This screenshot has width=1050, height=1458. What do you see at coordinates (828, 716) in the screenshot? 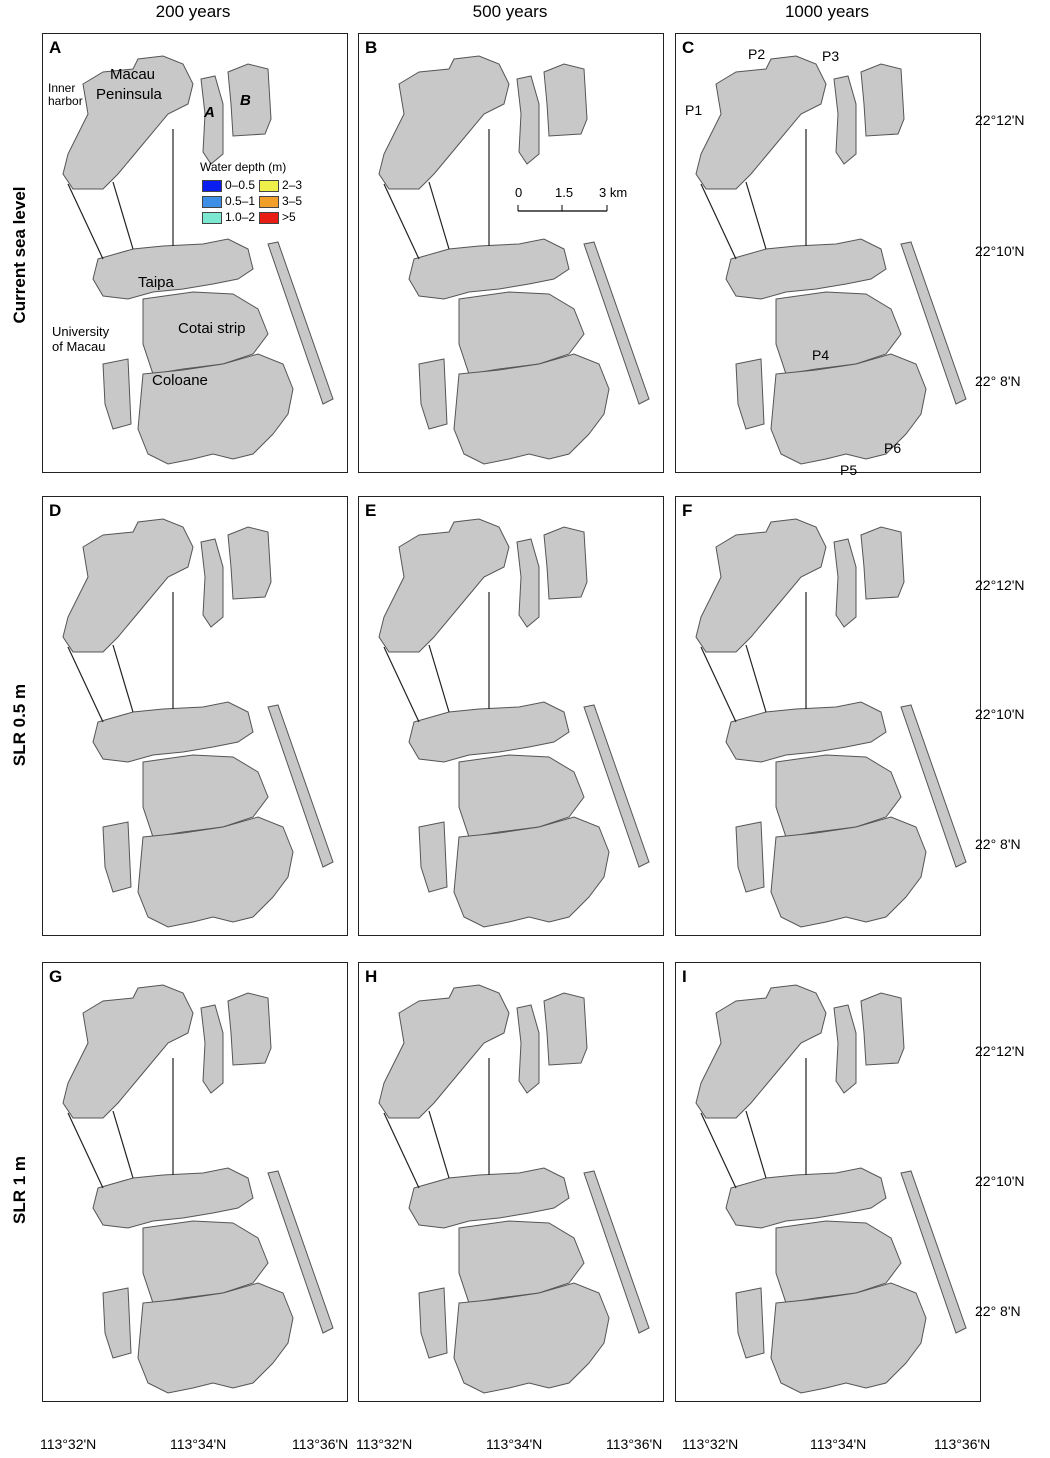
I see `map-panel-f: F` at bounding box center [828, 716].